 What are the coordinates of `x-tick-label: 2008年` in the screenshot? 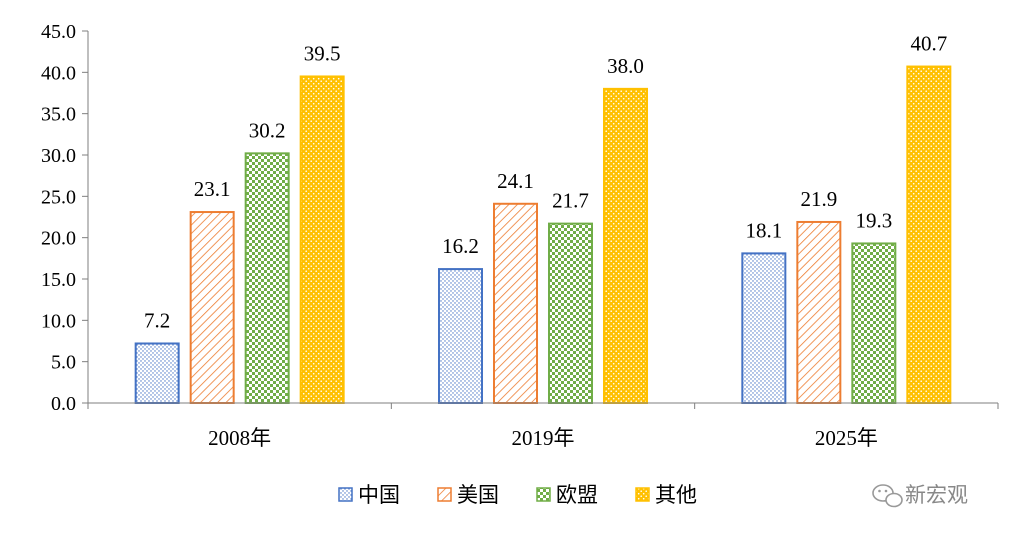 It's located at (239, 438).